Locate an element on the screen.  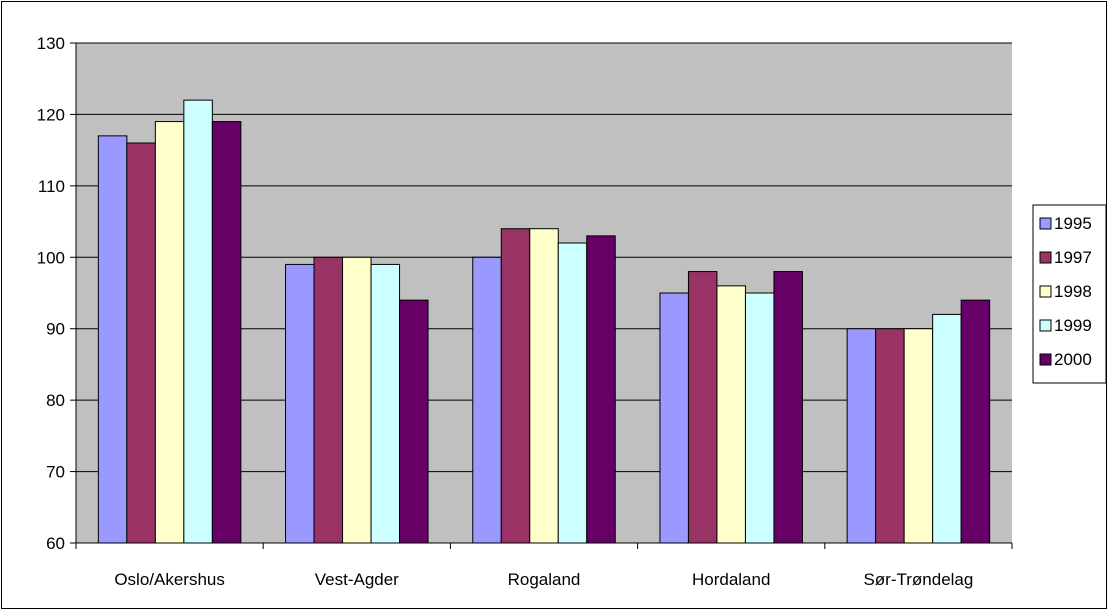
x-tick-label: Oslo/Akershus is located at coordinates (169, 579).